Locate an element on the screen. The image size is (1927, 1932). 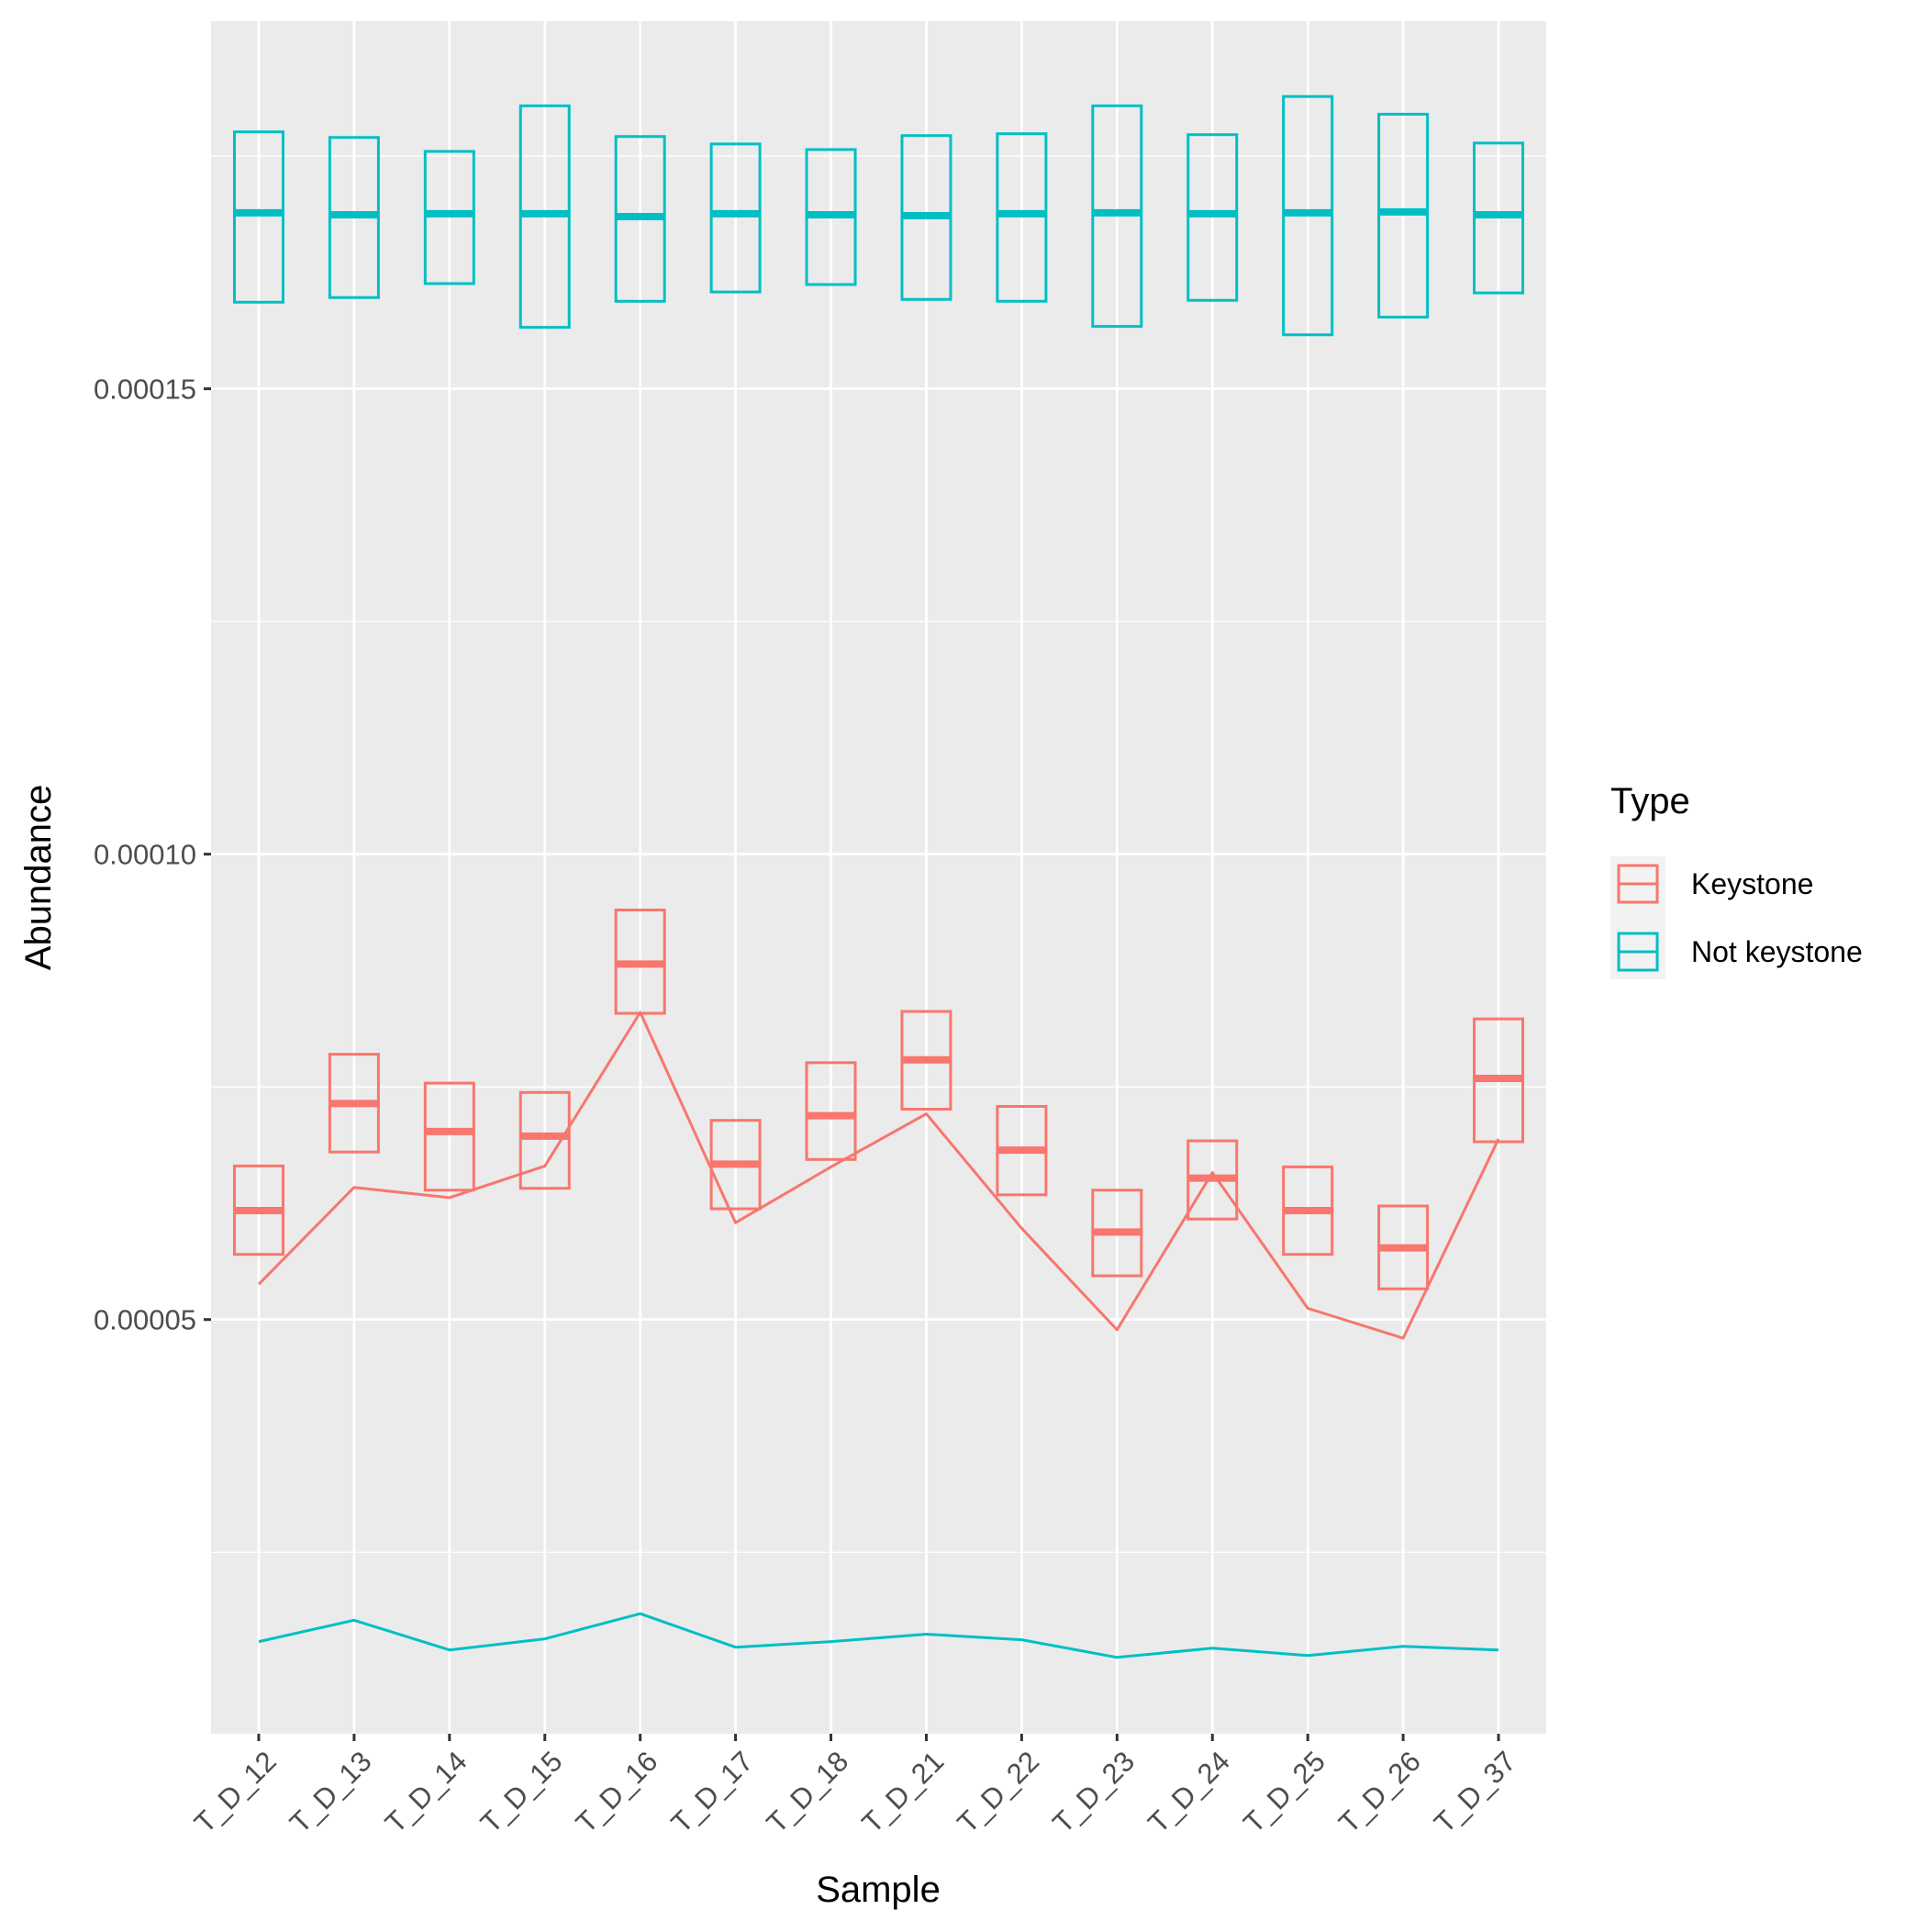
x-tick-label: T_D_22 is located at coordinates (998, 1792).